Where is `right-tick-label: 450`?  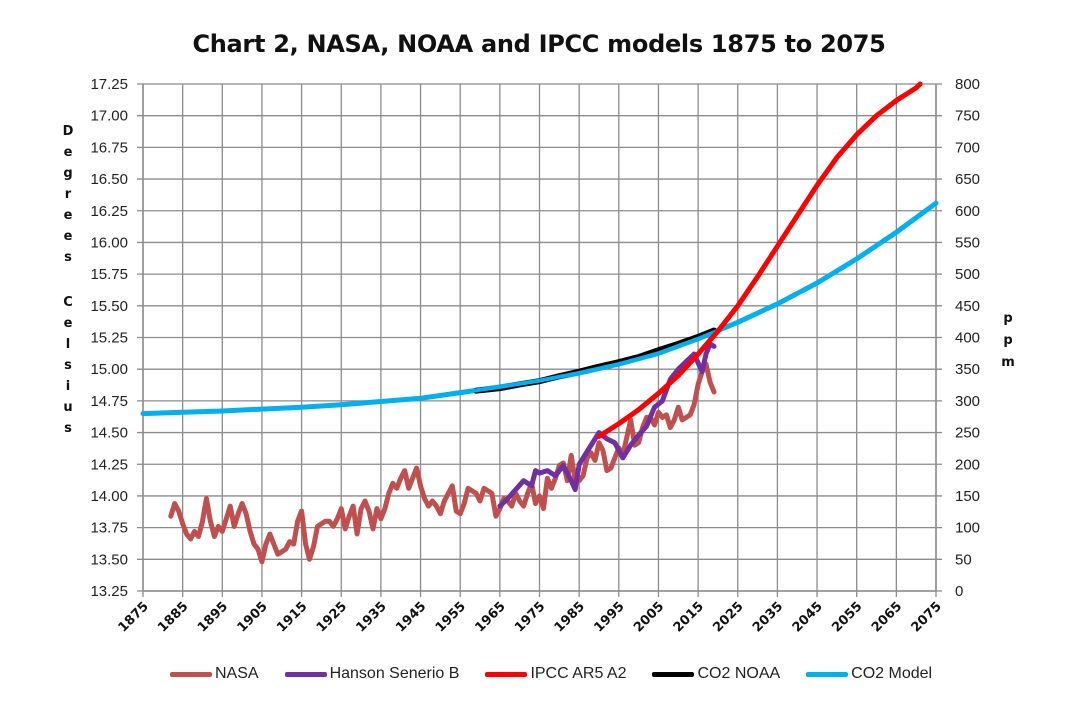 right-tick-label: 450 is located at coordinates (967, 306).